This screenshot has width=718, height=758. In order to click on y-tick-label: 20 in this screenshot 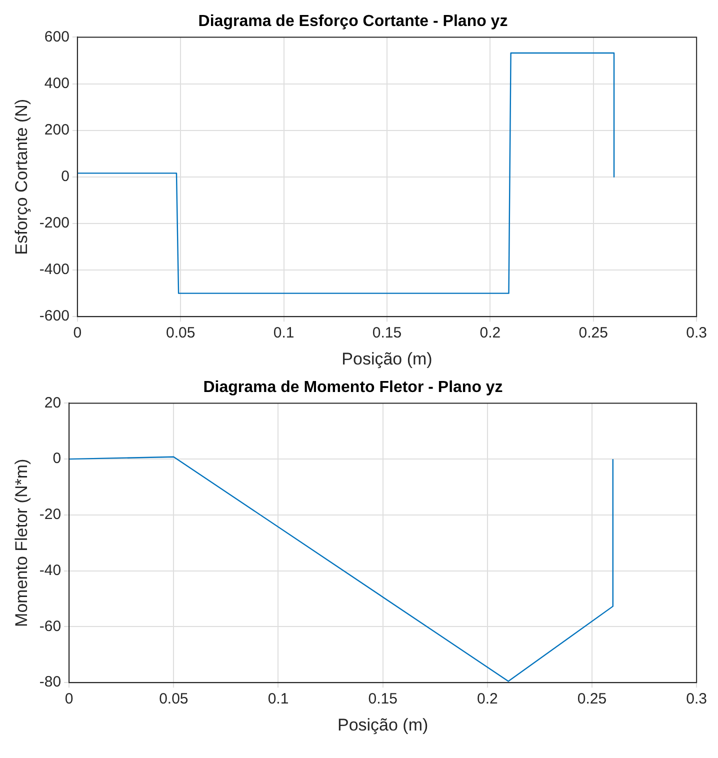, I will do `click(53, 403)`.